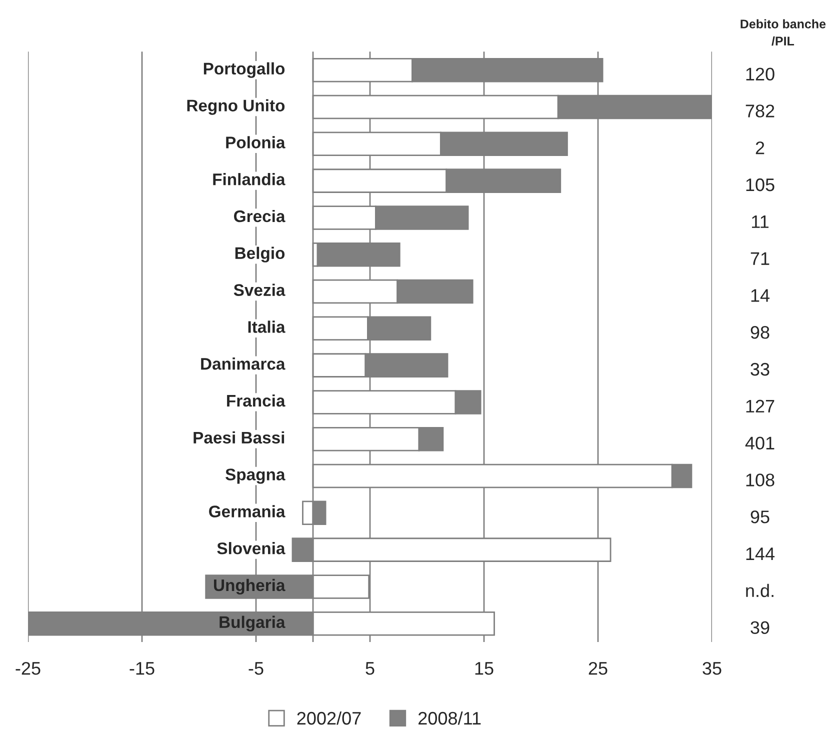 This screenshot has height=738, width=830. What do you see at coordinates (760, 221) in the screenshot?
I see `text: 11` at bounding box center [760, 221].